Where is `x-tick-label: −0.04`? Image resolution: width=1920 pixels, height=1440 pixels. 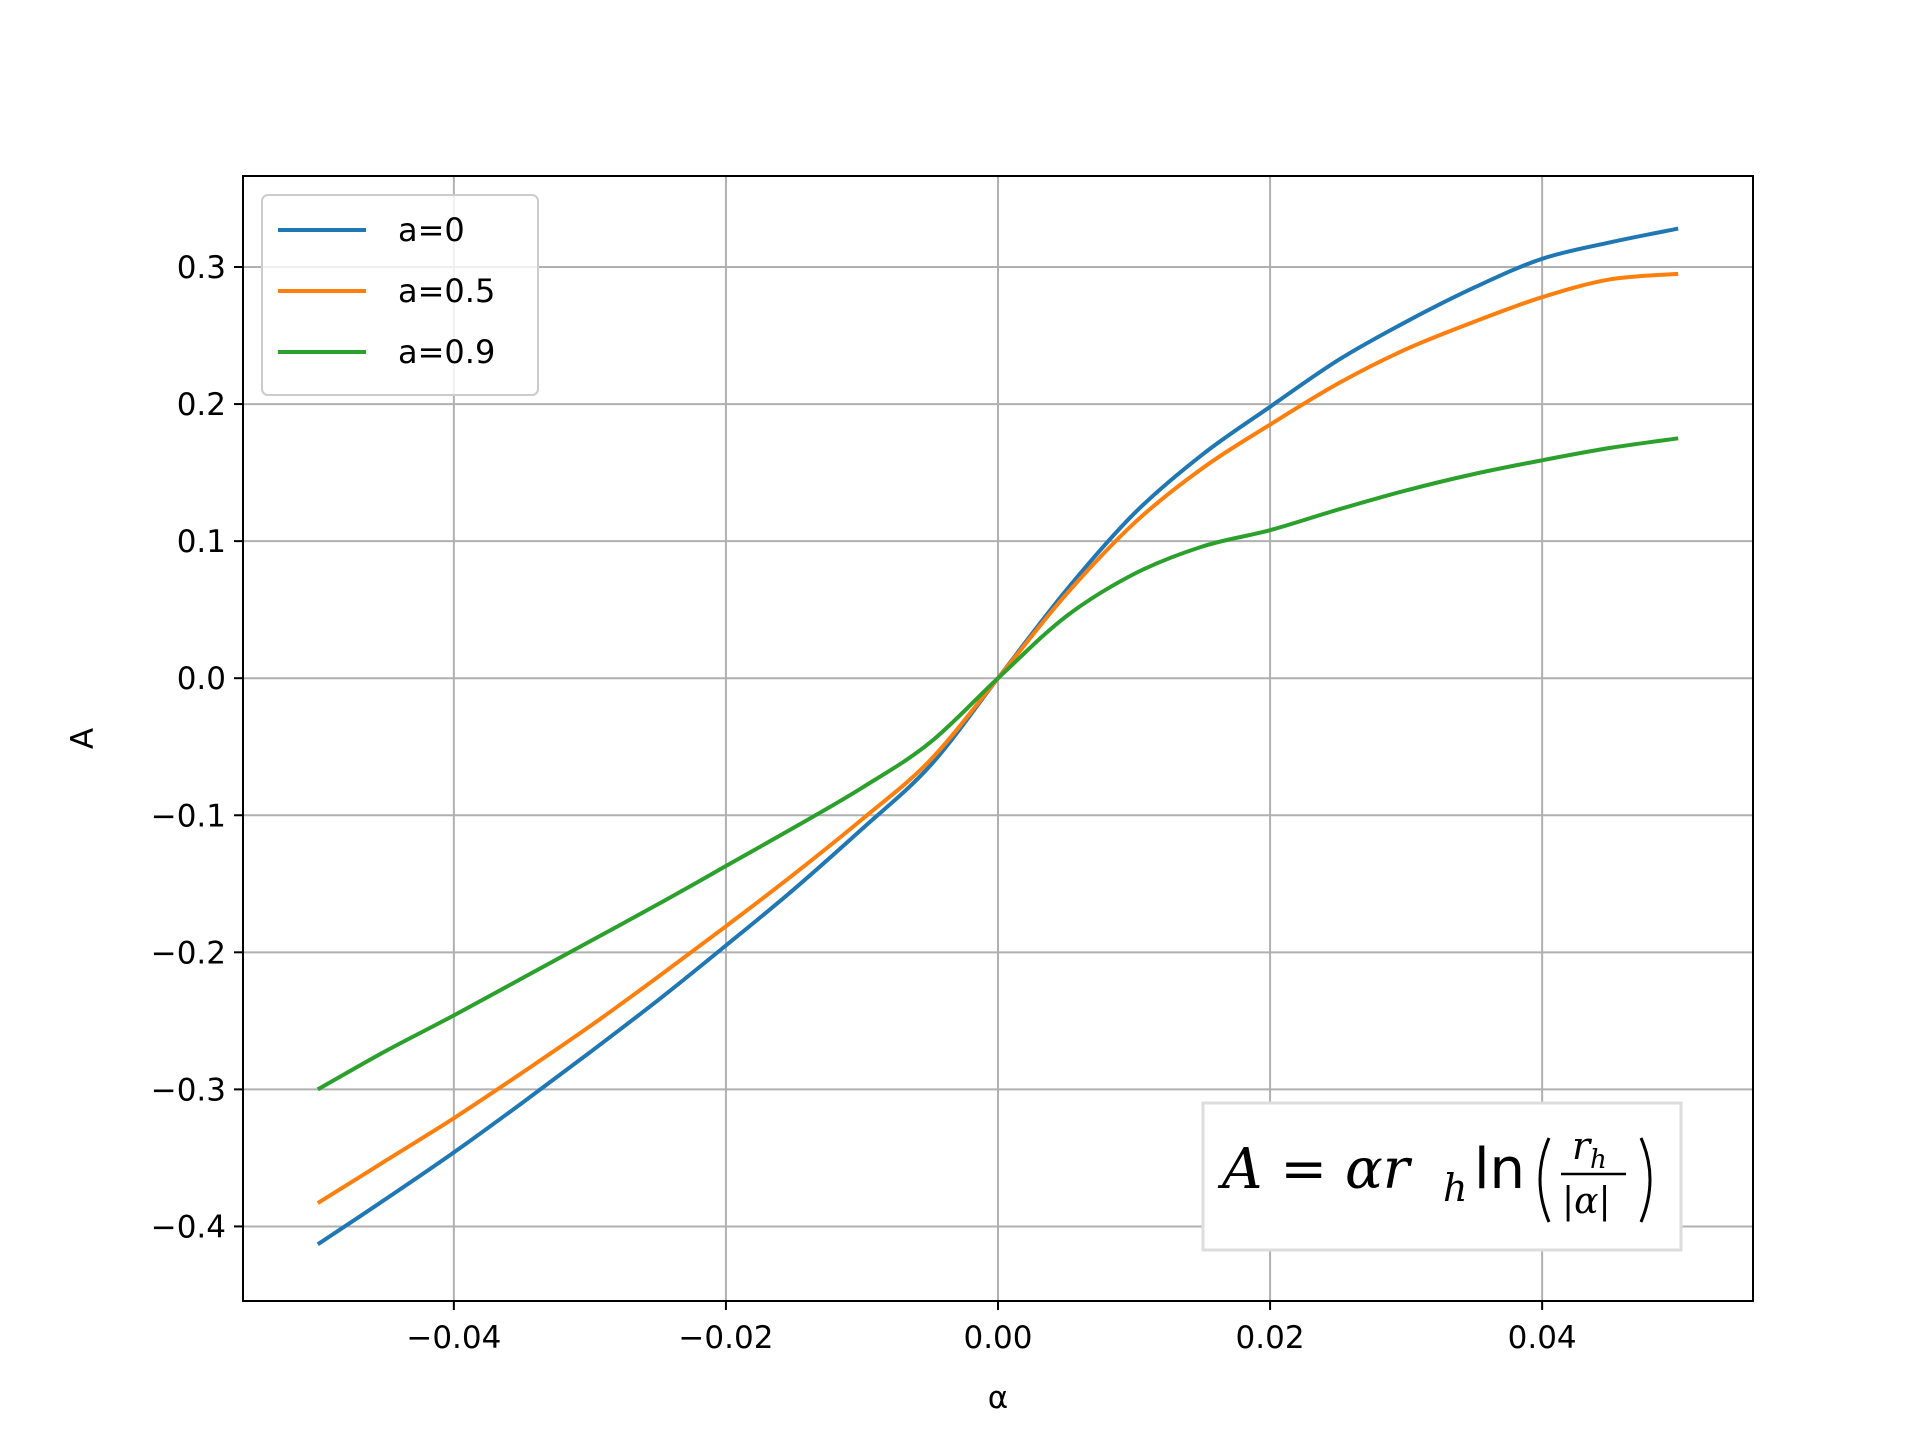
x-tick-label: −0.04 is located at coordinates (453, 1338).